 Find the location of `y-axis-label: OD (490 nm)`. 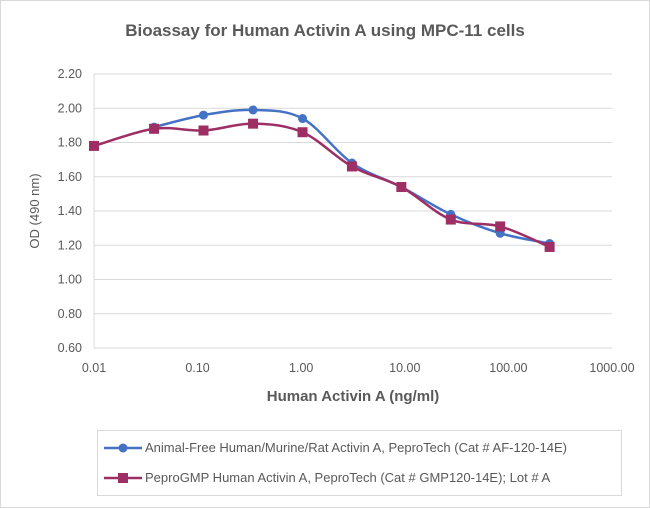

y-axis-label: OD (490 nm) is located at coordinates (34, 210).